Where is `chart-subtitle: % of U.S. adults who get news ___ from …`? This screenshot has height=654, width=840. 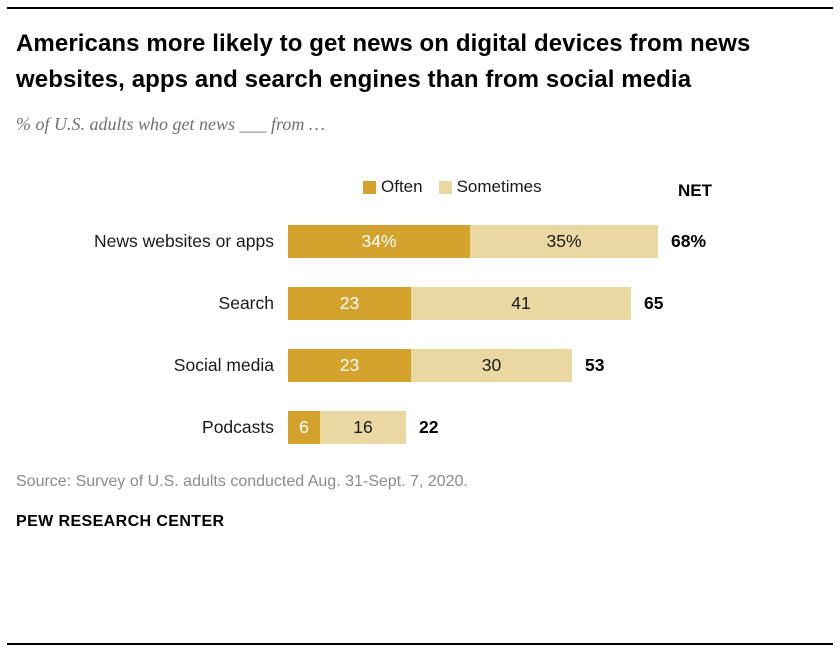
chart-subtitle: % of U.S. adults who get news ___ from … is located at coordinates (170, 124).